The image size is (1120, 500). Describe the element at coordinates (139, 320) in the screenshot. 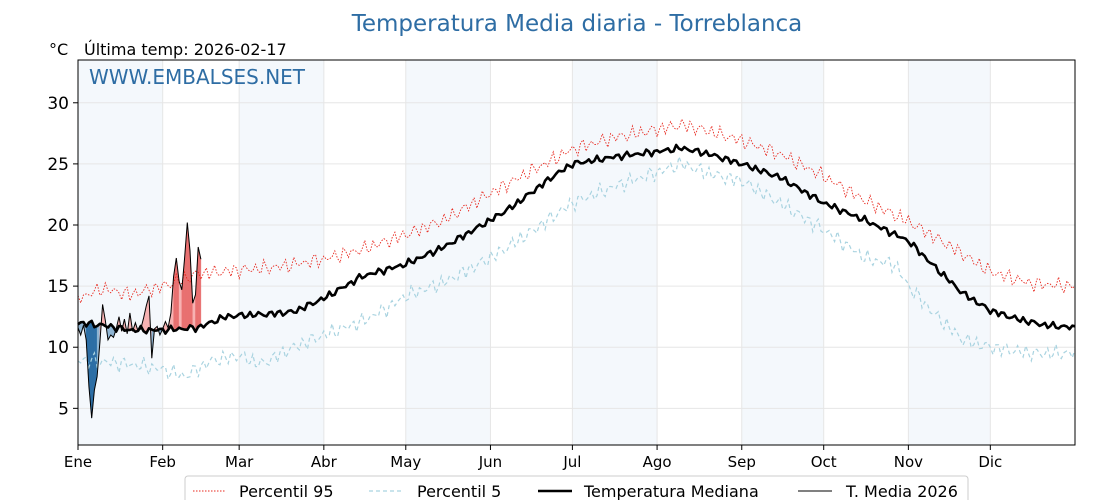

I see `series-line-2026` at that location.